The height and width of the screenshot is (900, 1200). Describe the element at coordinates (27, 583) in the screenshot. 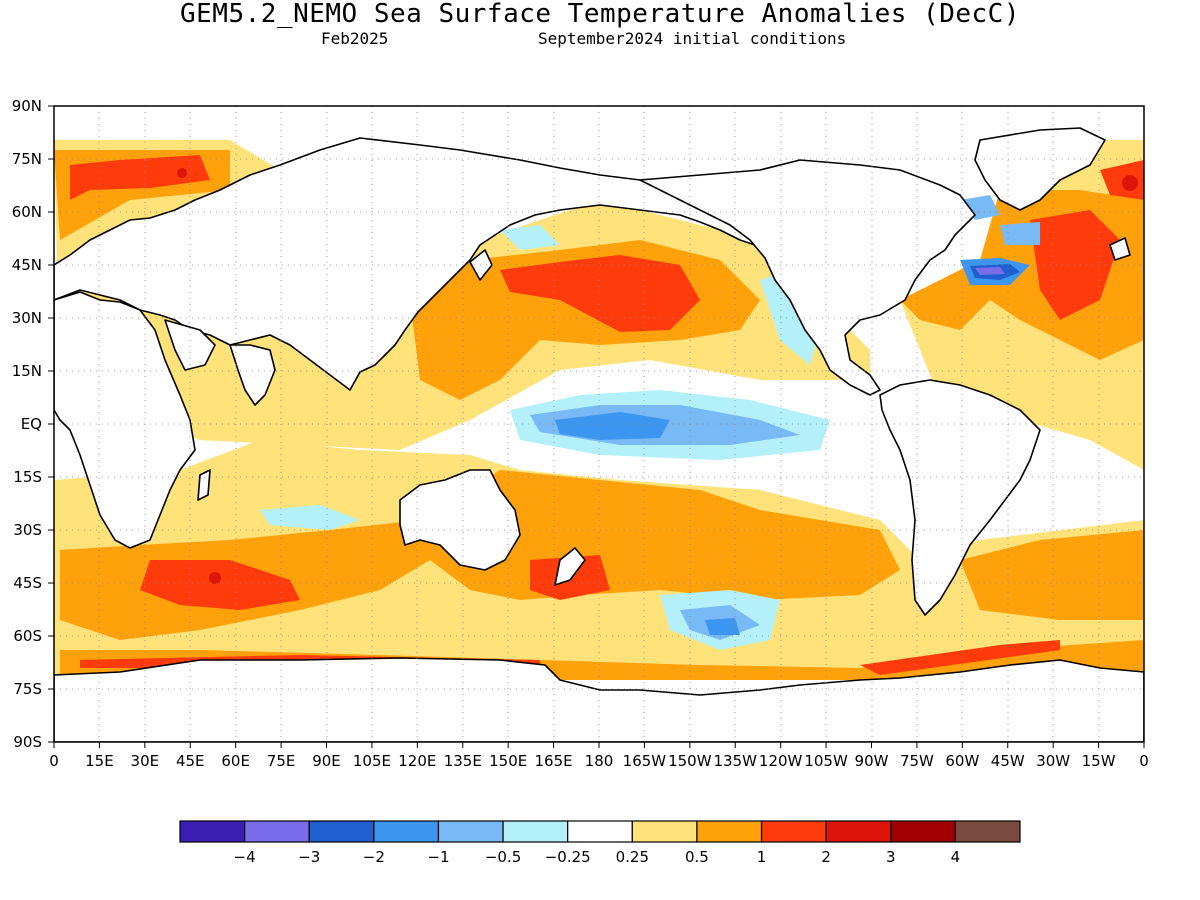

I see `lat-label: 45S` at that location.